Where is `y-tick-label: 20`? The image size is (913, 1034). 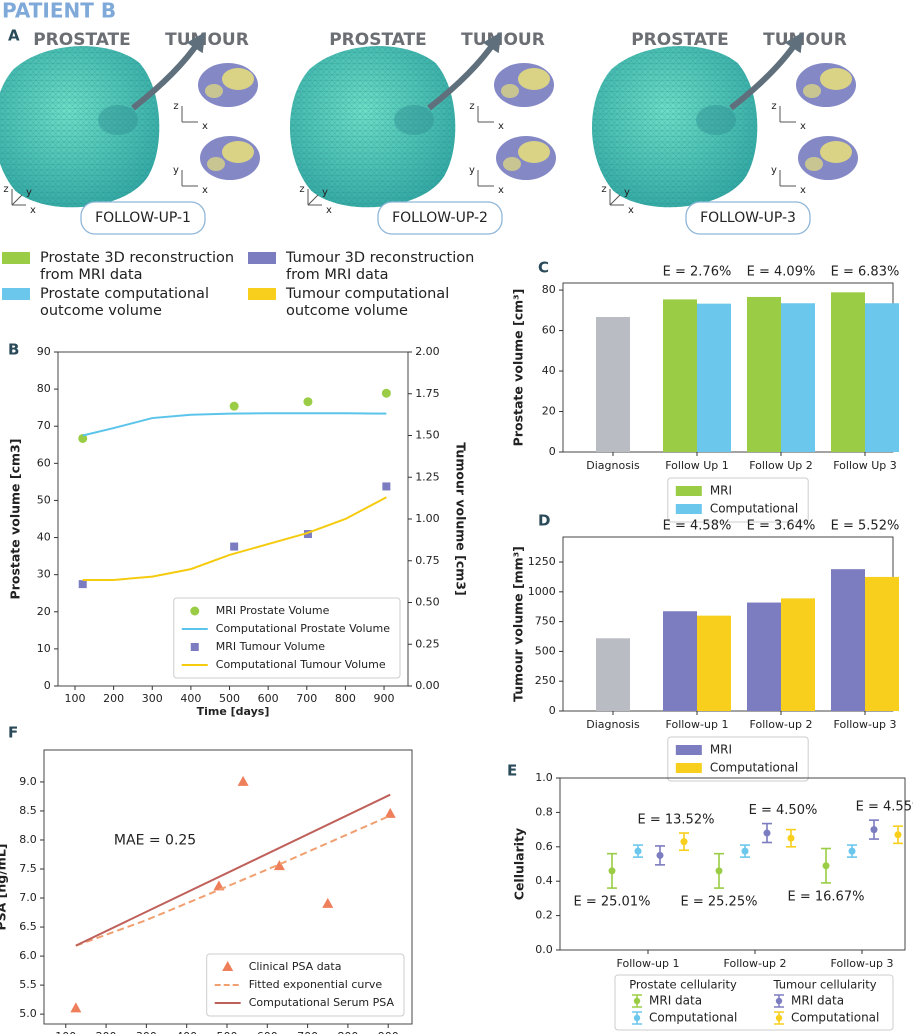 y-tick-label: 20 is located at coordinates (549, 411).